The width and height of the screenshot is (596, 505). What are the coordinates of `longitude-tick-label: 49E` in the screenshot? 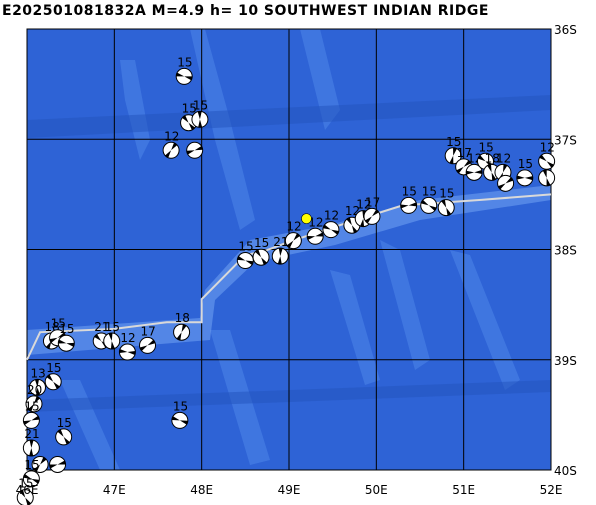 It's located at (289, 490).